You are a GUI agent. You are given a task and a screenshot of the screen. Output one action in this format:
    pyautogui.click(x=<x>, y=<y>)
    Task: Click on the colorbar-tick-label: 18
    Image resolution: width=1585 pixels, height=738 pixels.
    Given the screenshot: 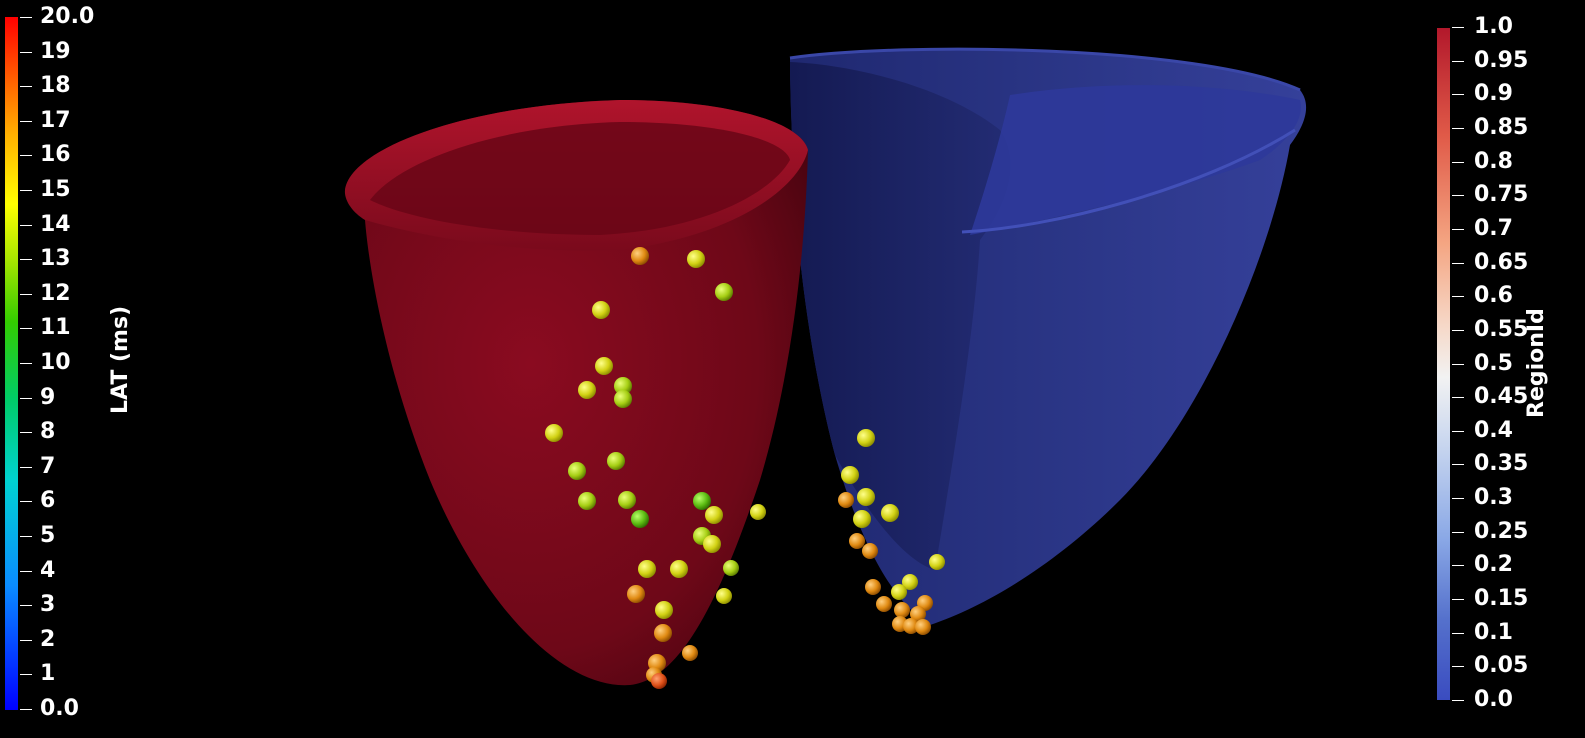 What is the action you would take?
    pyautogui.click(x=55, y=86)
    